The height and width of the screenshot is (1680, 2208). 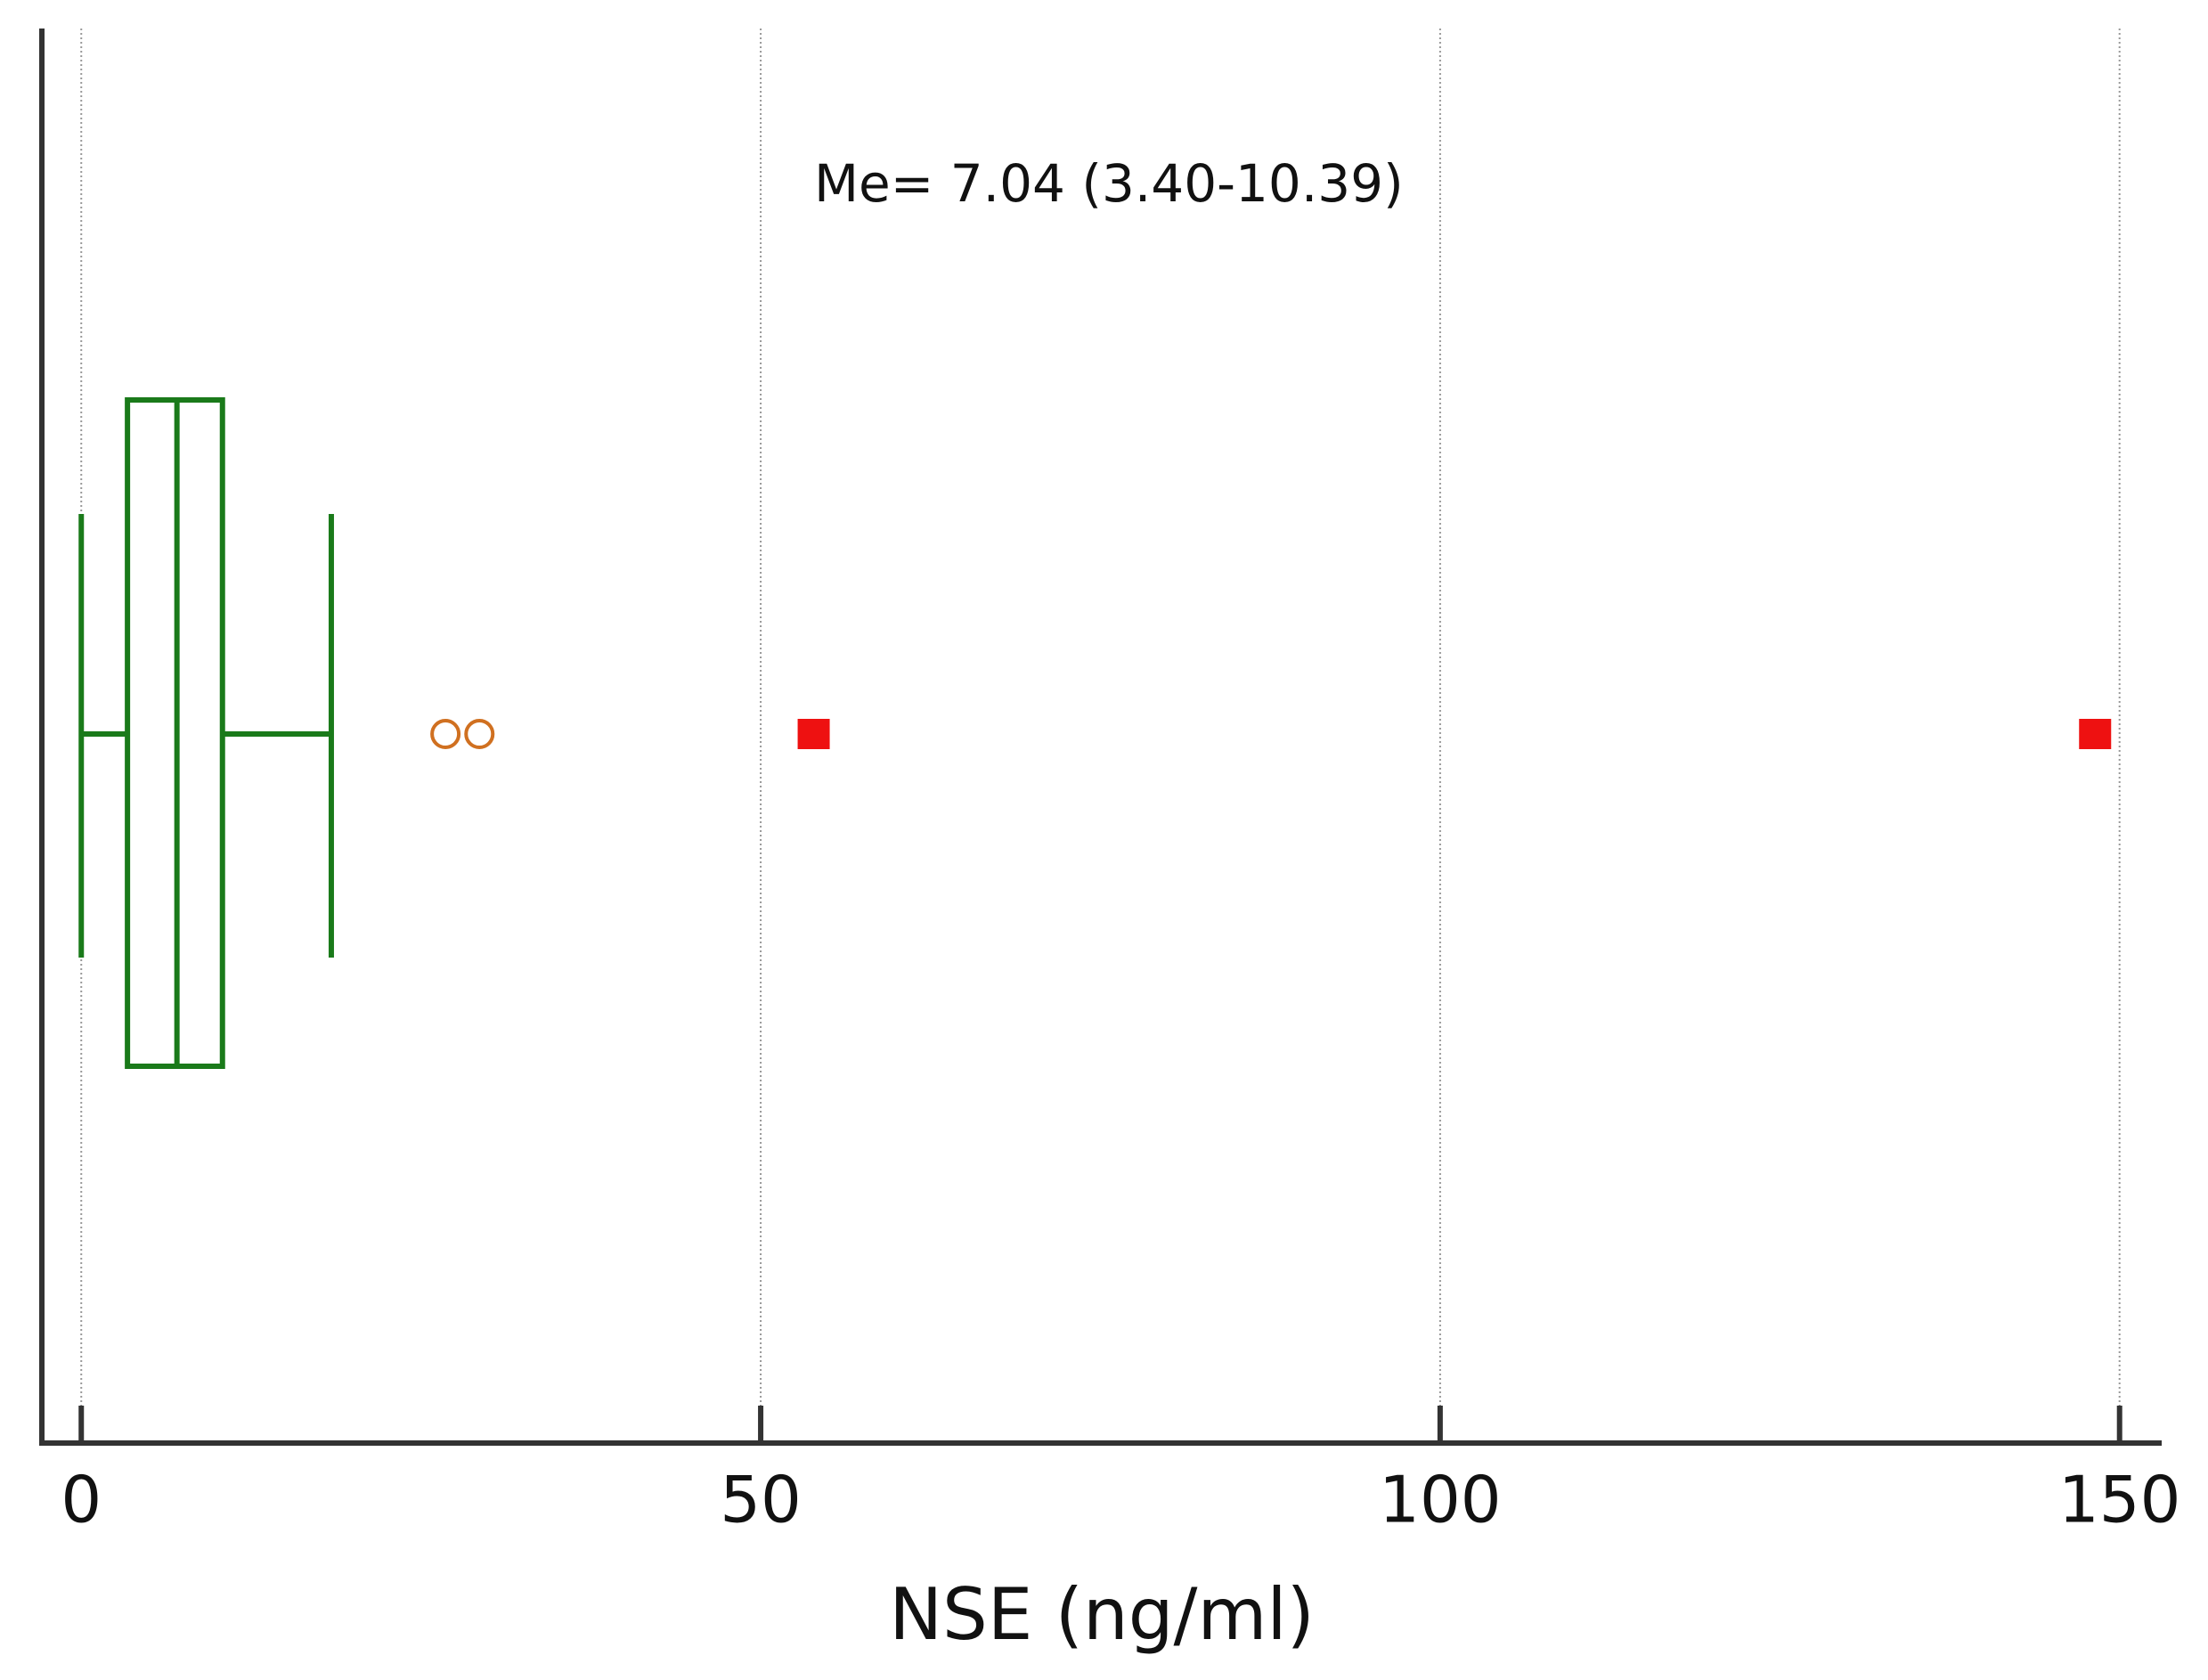 What do you see at coordinates (1440, 1500) in the screenshot?
I see `x-tick-label: 100` at bounding box center [1440, 1500].